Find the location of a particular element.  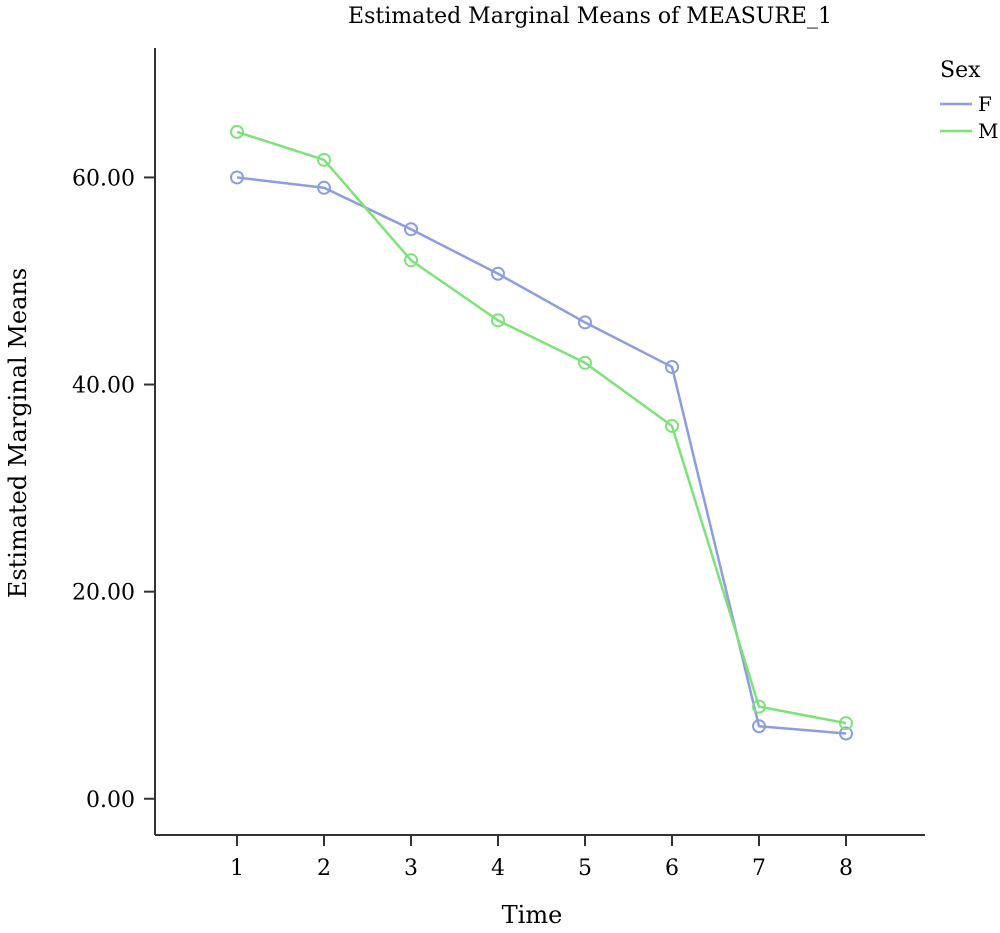

x-axis-label: Time is located at coordinates (532, 915).